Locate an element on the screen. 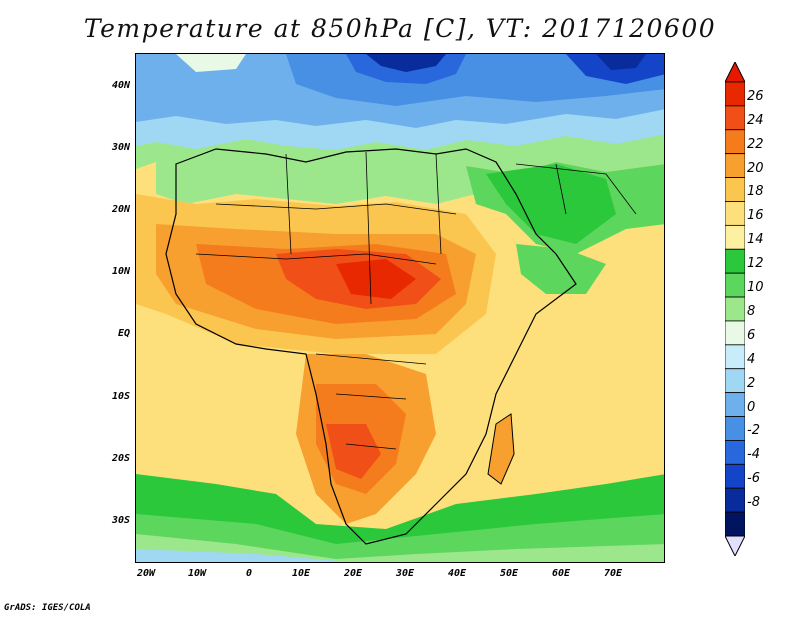 Image resolution: width=800 pixels, height=618 pixels. credit-text: GrADS: IGES/COLA is located at coordinates (47, 608).